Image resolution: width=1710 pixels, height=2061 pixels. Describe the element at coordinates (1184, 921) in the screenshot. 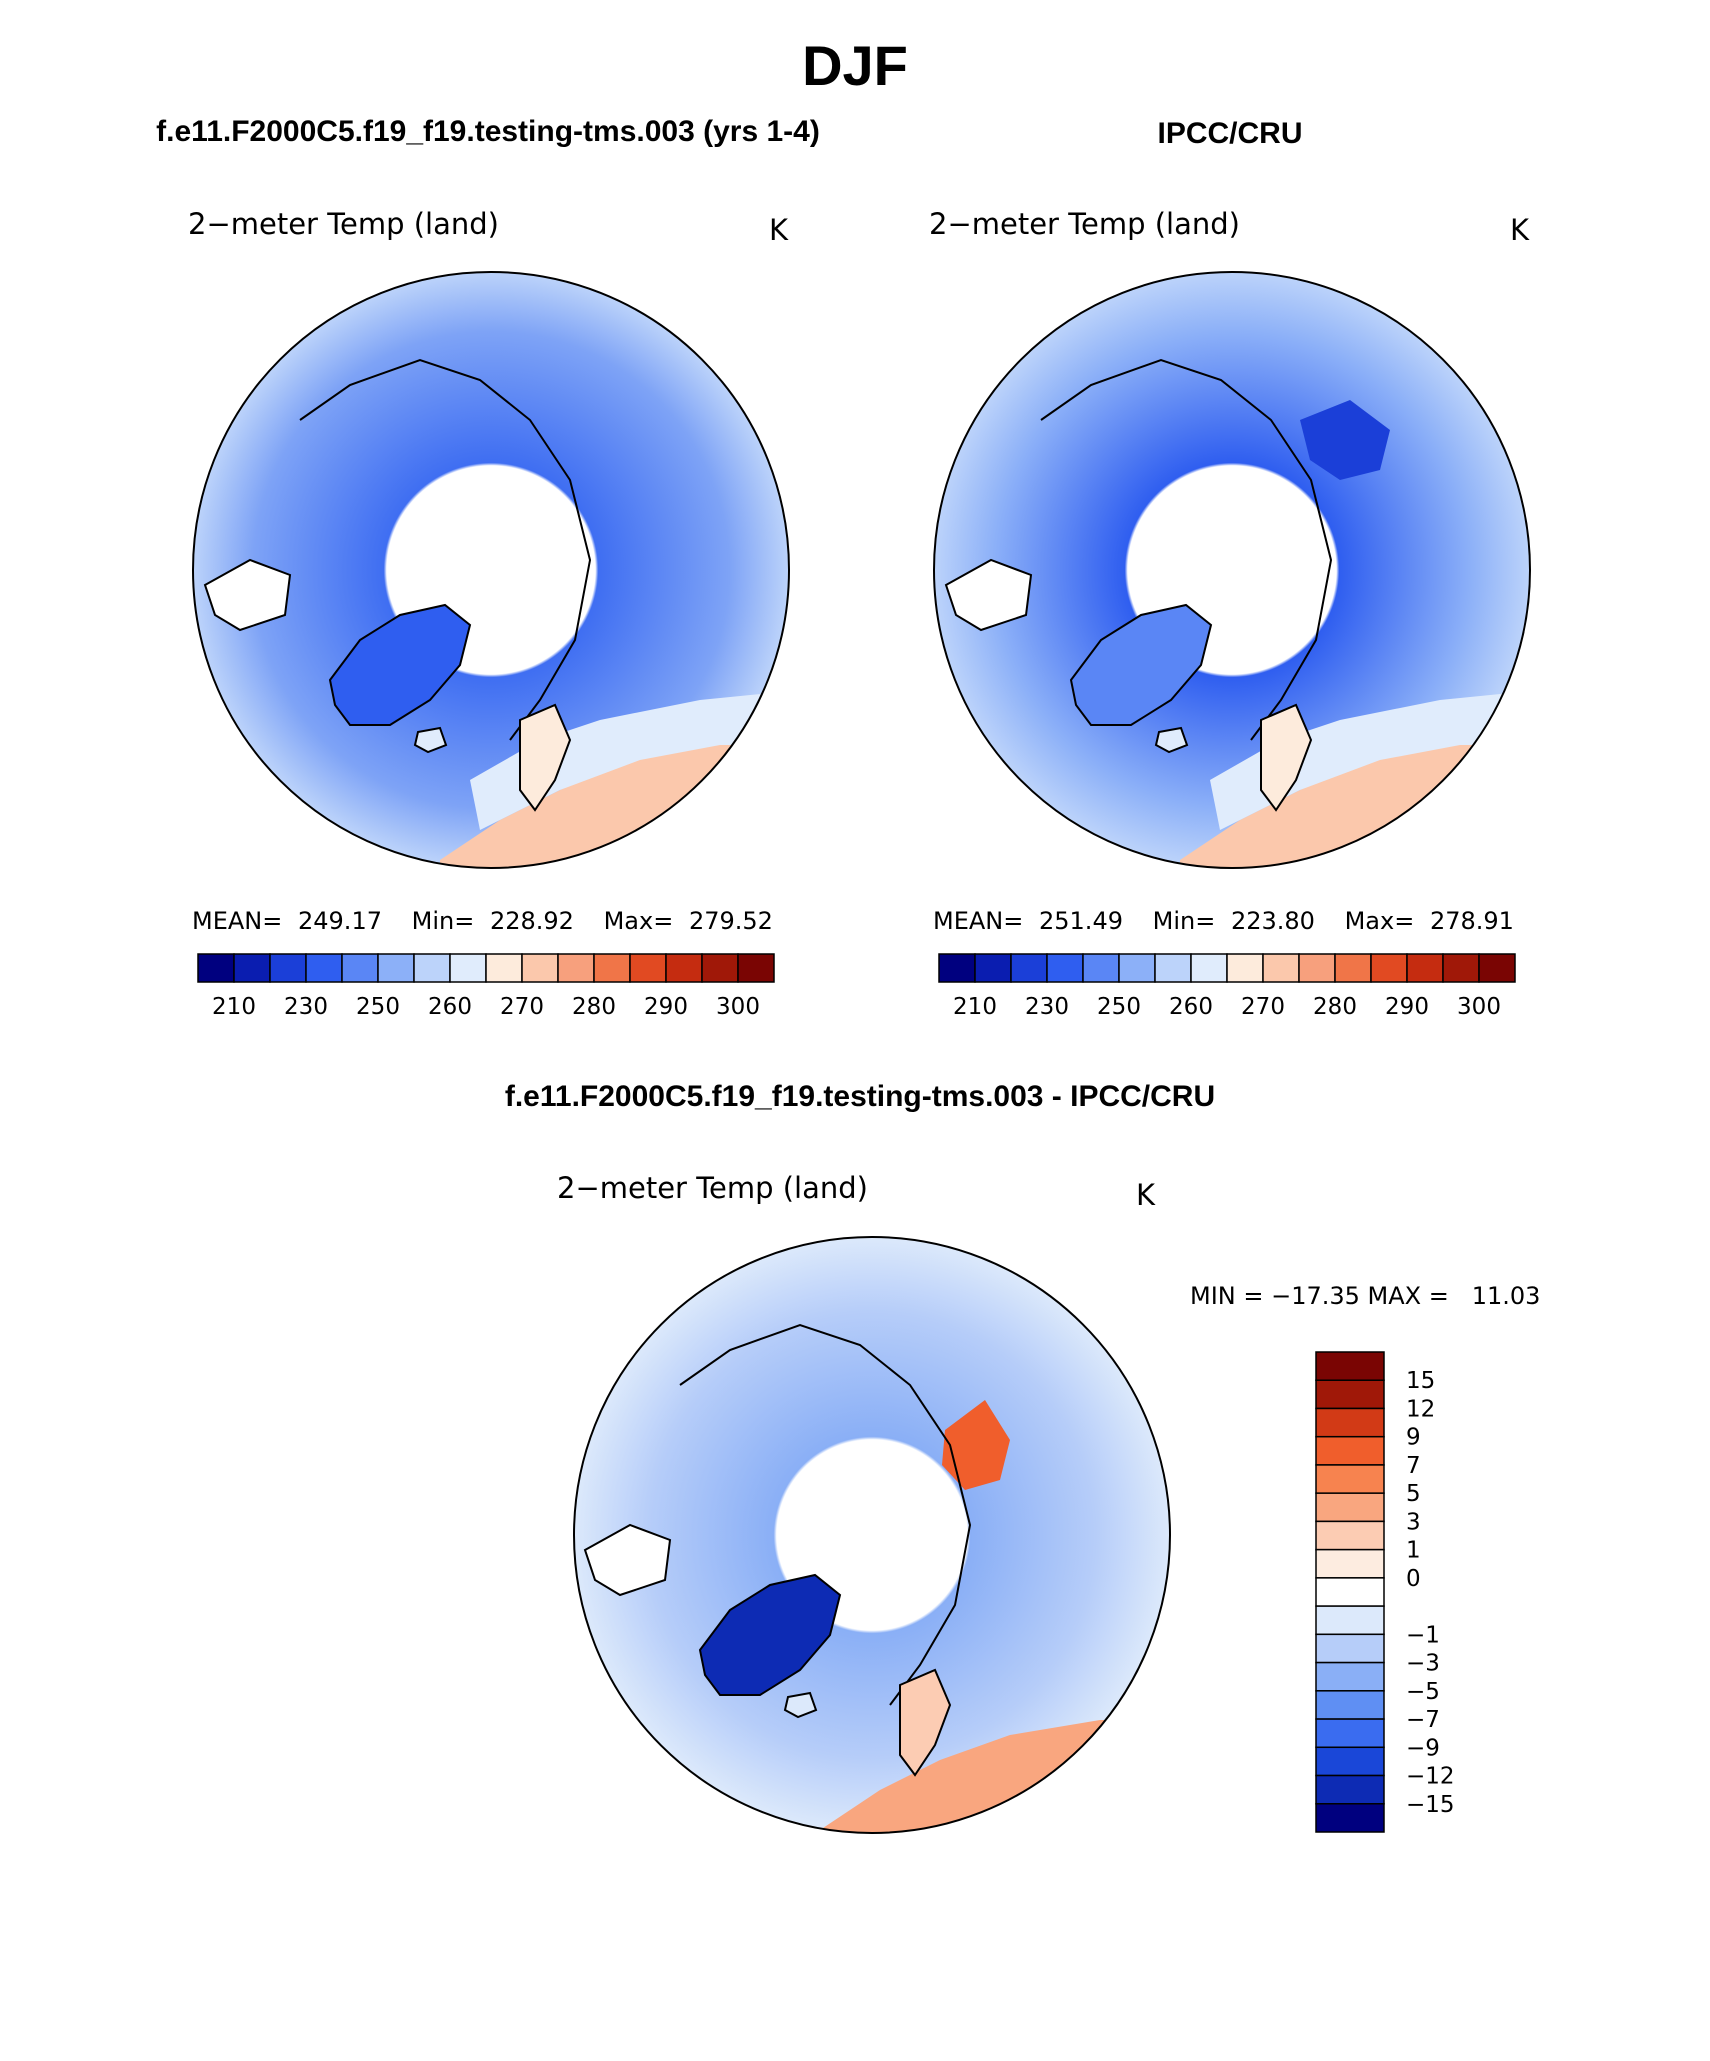

I see `obs-min-label: Min=` at that location.